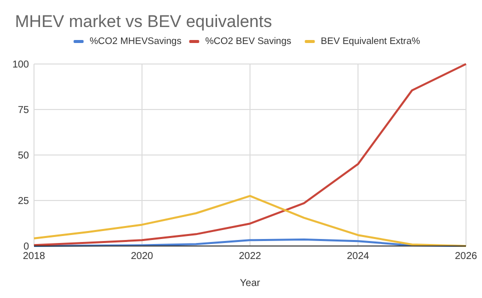 This screenshot has height=298, width=482. I want to click on y-tick-label: 25, so click(24, 201).